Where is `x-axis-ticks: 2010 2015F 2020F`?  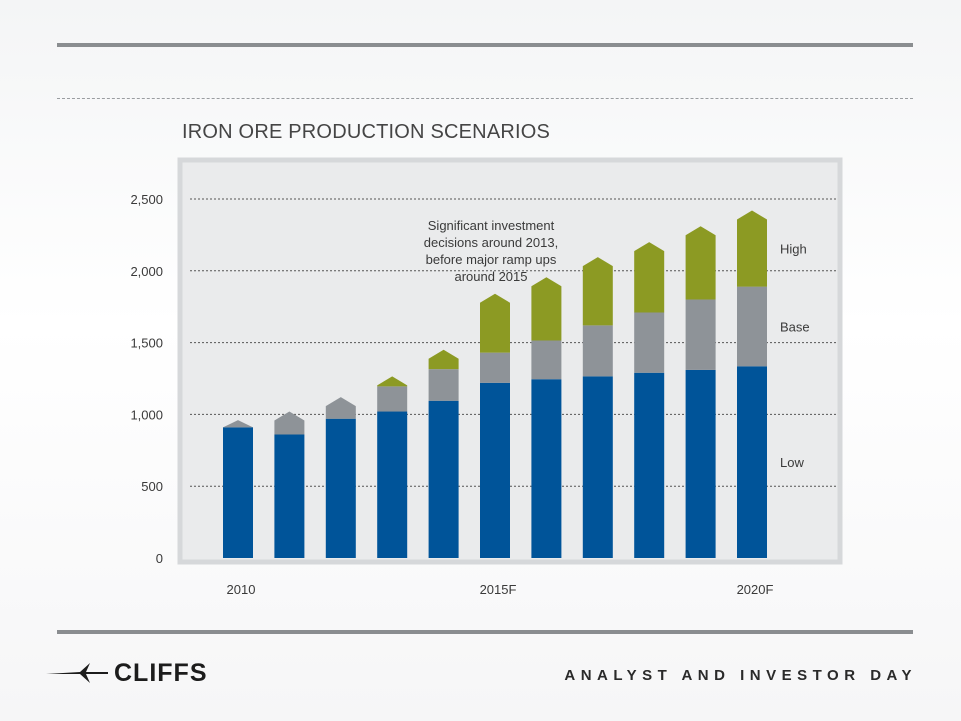 x-axis-ticks: 2010 2015F 2020F is located at coordinates (500, 589).